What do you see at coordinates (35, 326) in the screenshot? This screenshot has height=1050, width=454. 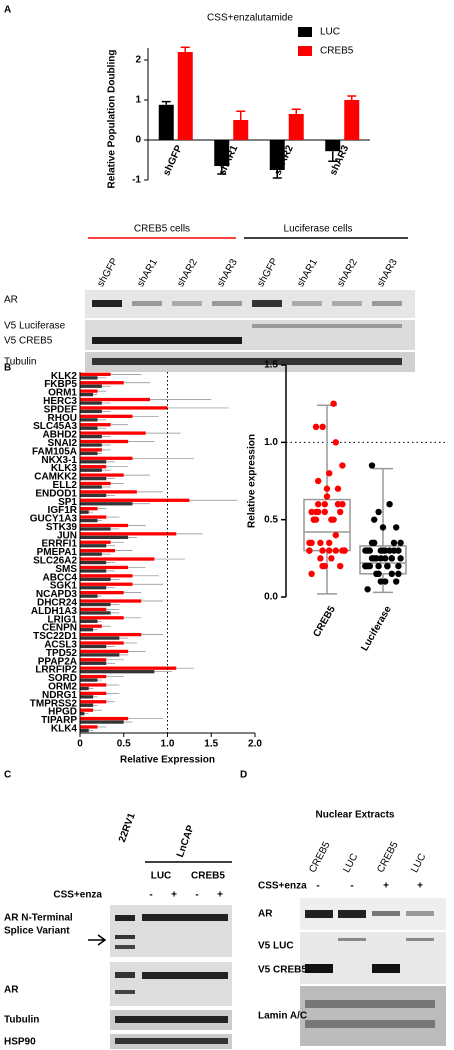 I see `row-label: V5 Luciferase` at bounding box center [35, 326].